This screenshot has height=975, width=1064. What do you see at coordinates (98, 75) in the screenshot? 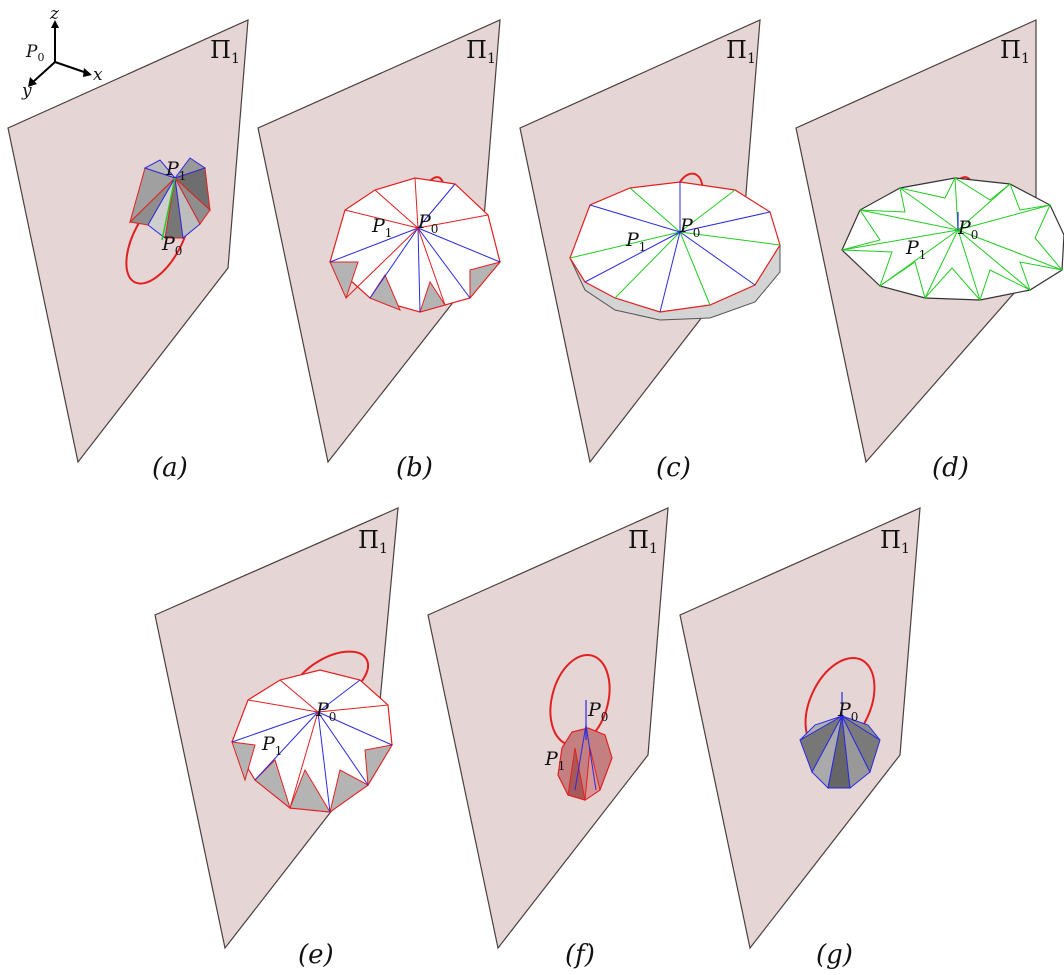
I see `x-axis-label: x` at bounding box center [98, 75].